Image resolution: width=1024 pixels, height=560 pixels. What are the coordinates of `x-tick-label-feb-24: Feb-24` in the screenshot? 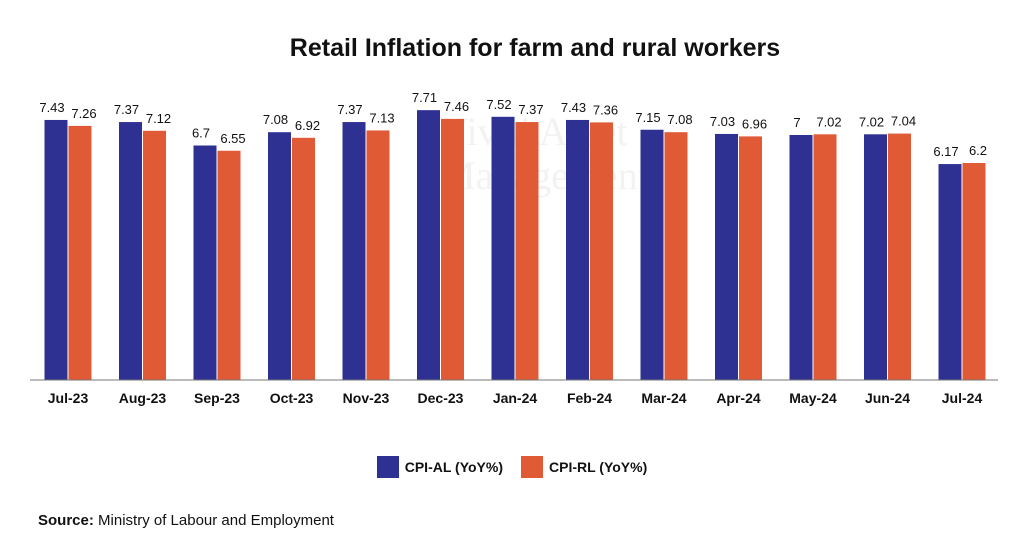 It's located at (589, 398).